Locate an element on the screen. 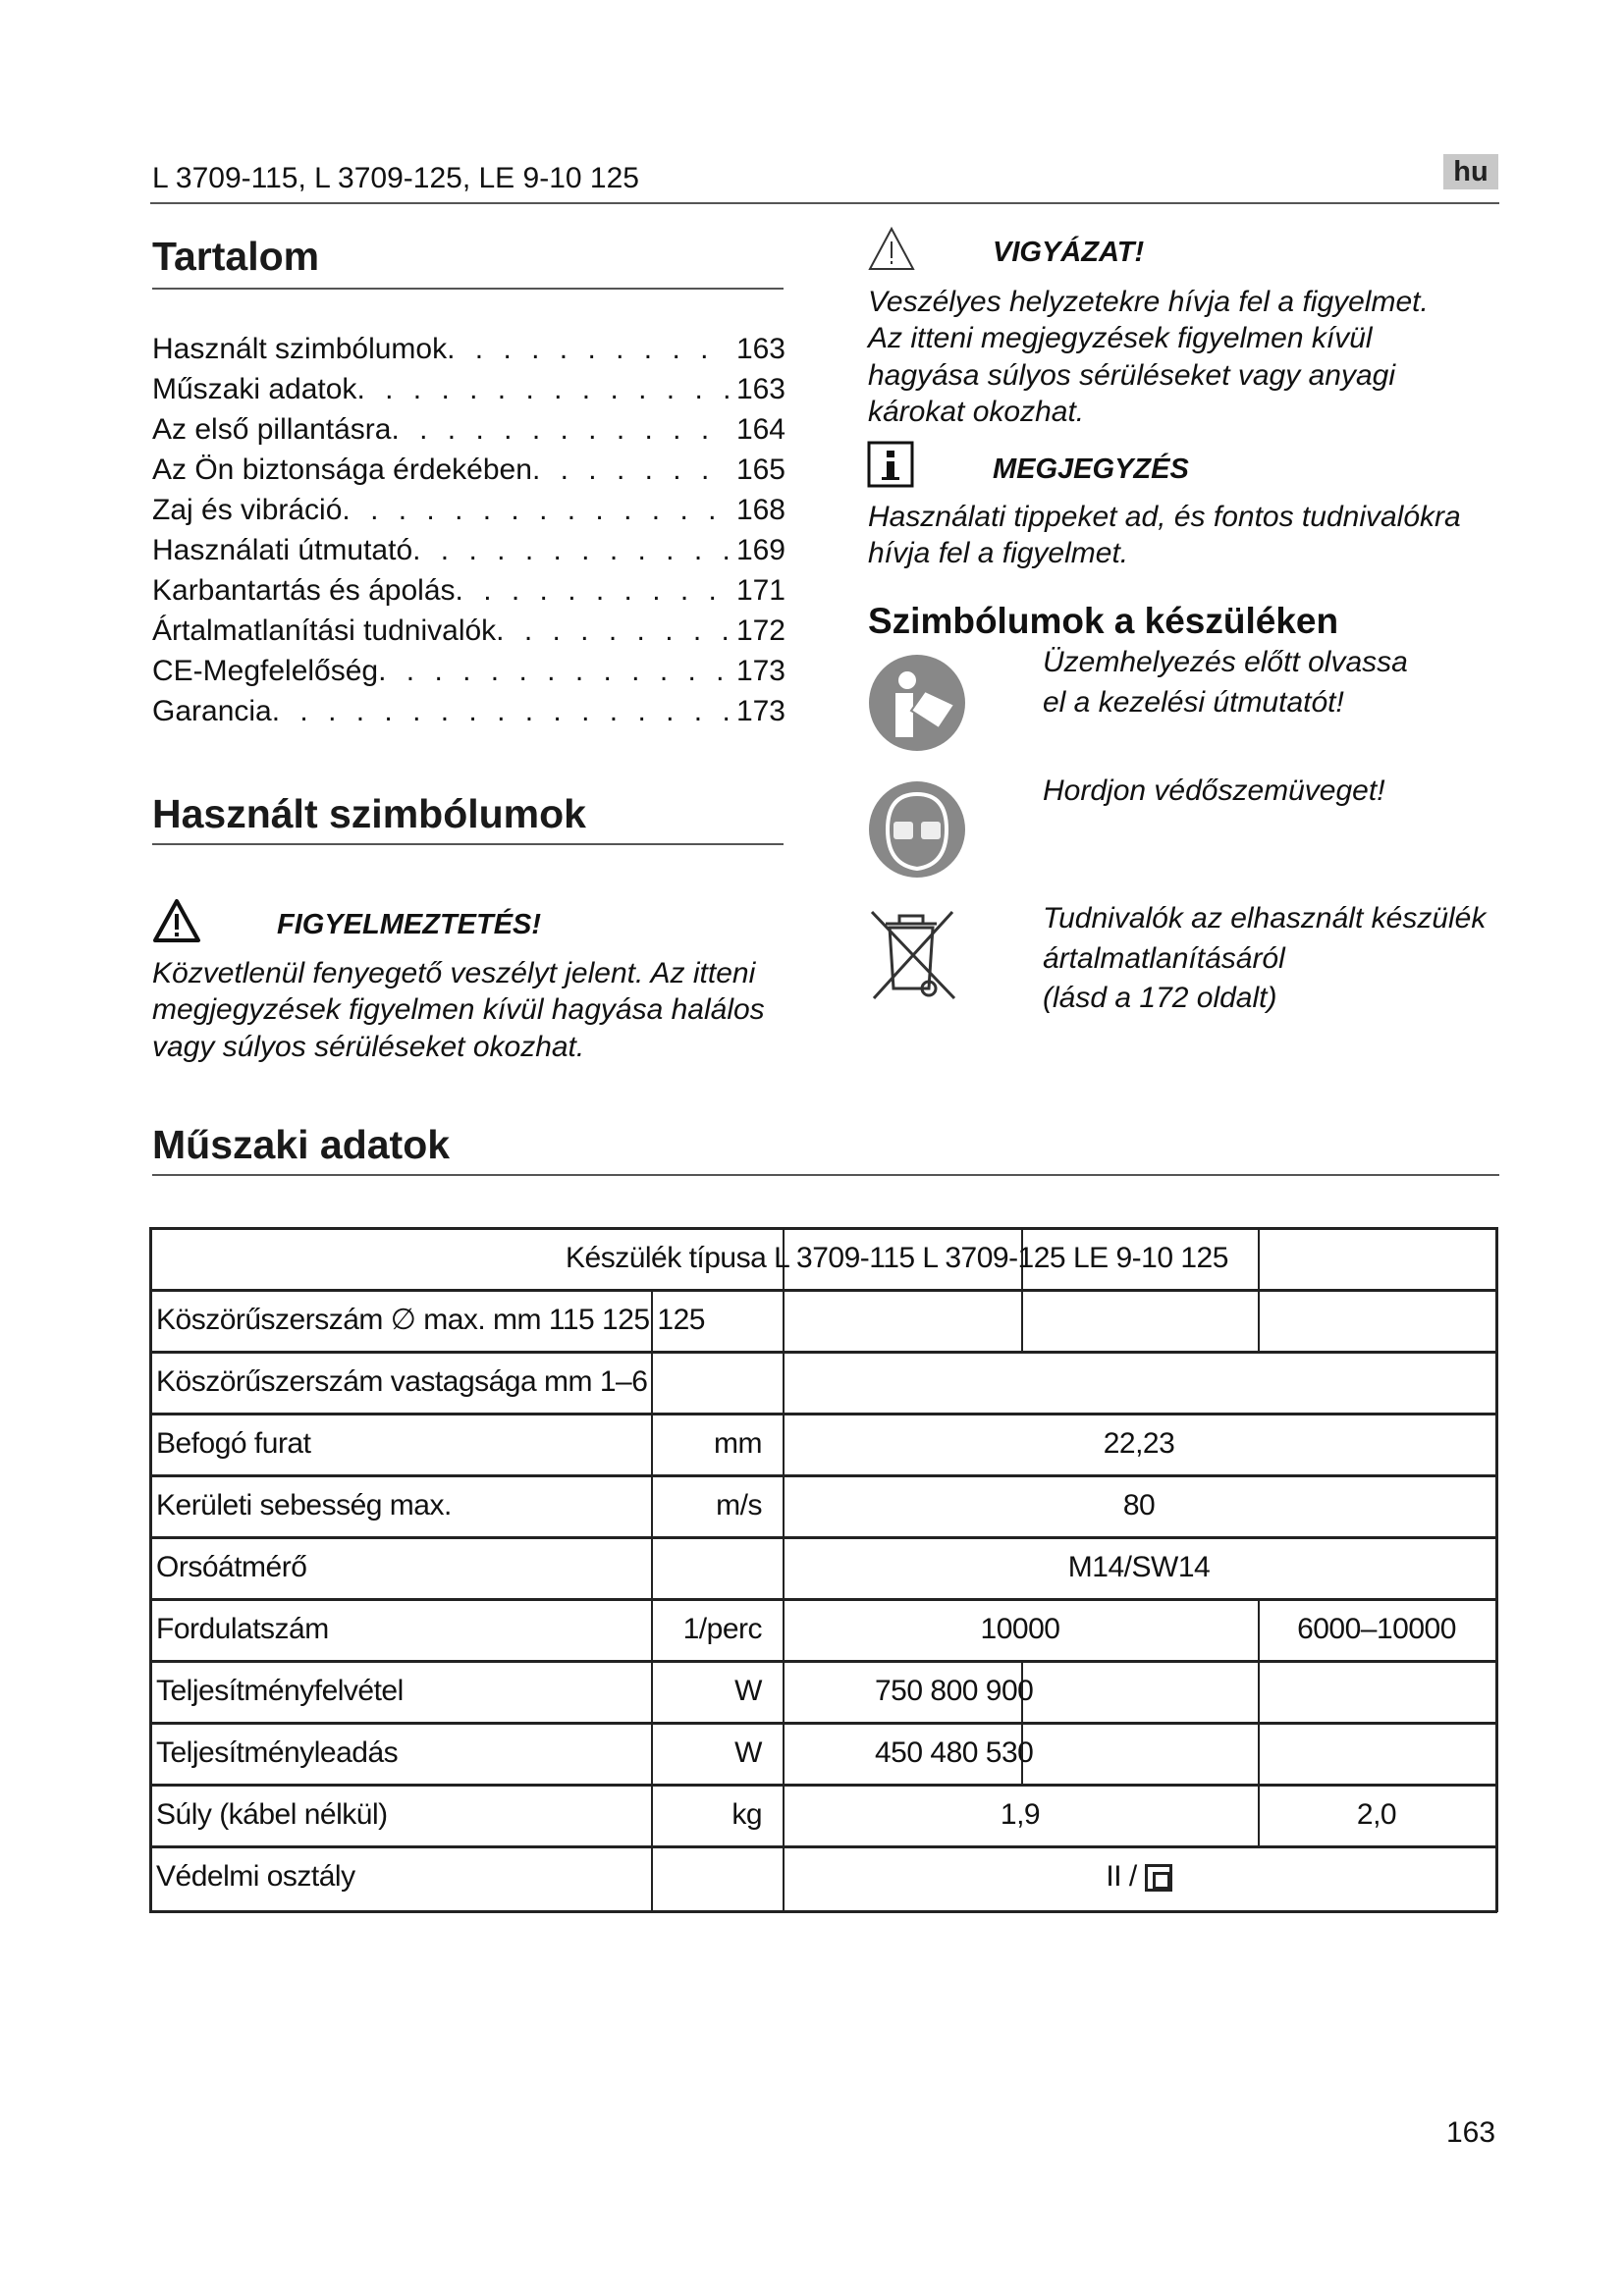 The height and width of the screenshot is (2296, 1624). spec-value-text: 10000 is located at coordinates (1020, 1629).